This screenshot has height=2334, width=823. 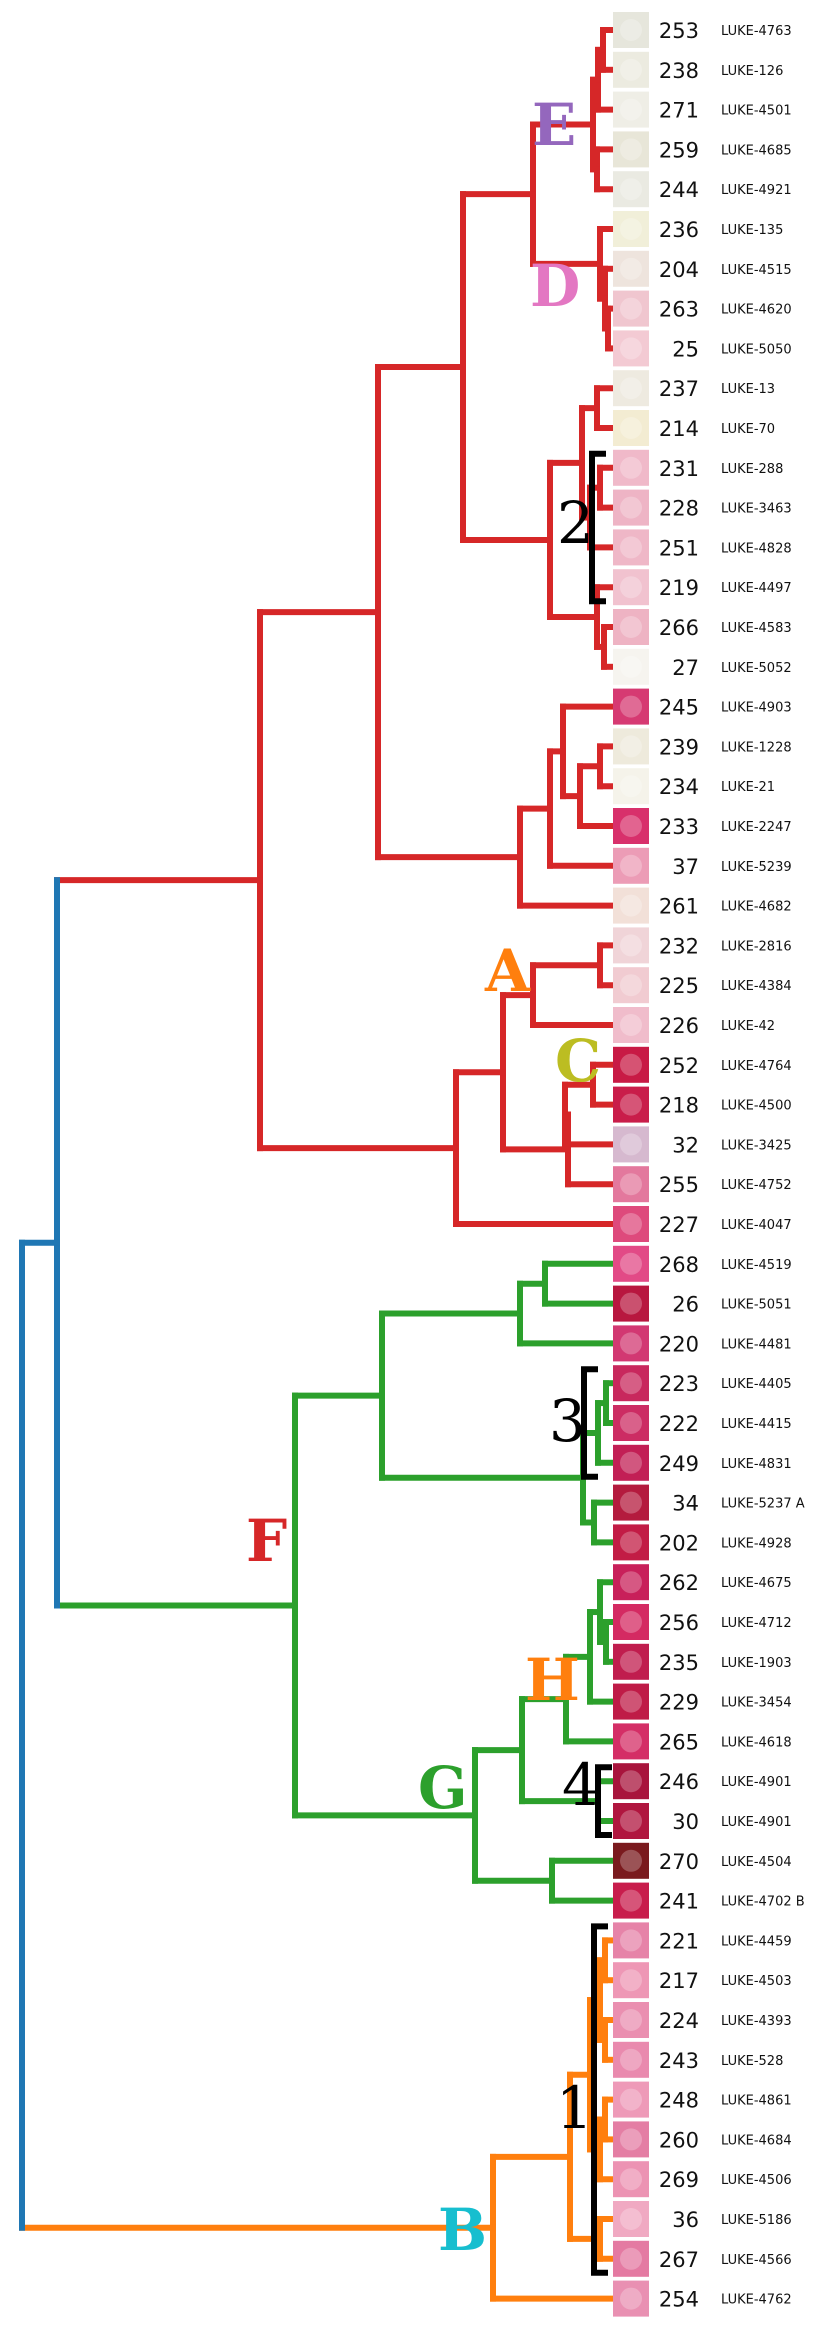 I want to click on leaf-row: 244 LUKE-4921, so click(x=702, y=189).